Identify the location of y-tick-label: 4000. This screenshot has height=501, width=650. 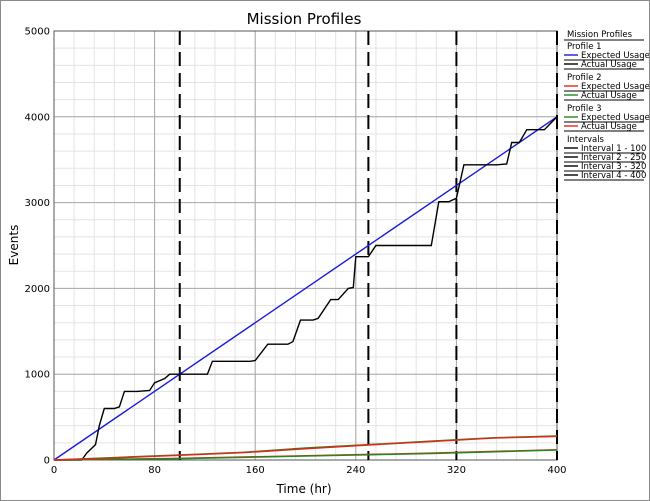
(37, 117).